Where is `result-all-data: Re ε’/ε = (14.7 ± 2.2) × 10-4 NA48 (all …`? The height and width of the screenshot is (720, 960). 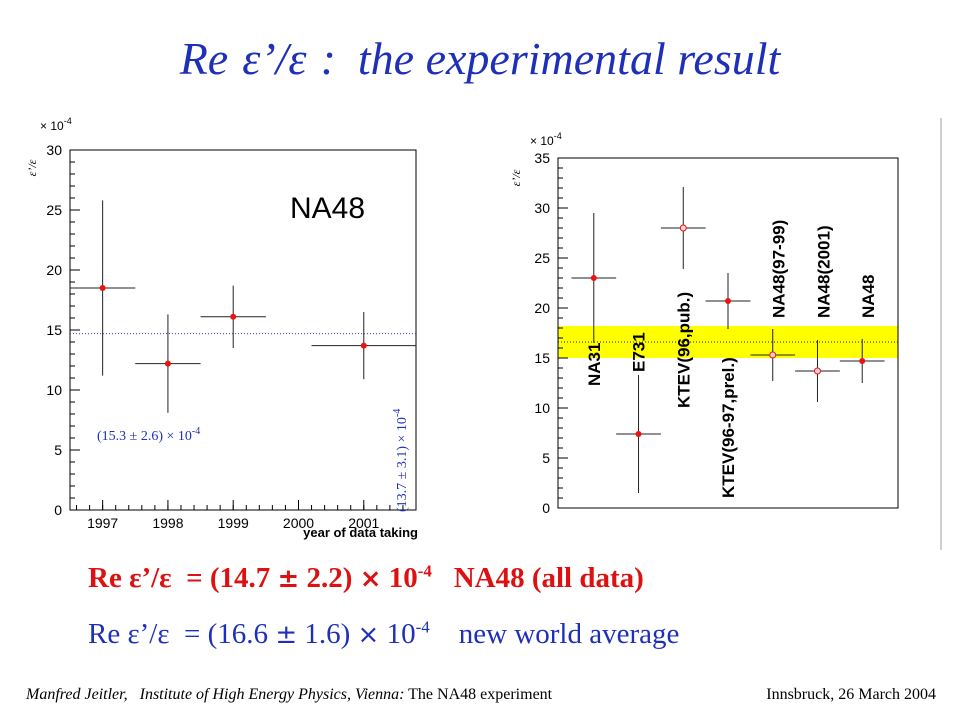
result-all-data: Re ε’/ε = (14.7 ± 2.2) × 10-4 NA48 (all … is located at coordinates (366, 578).